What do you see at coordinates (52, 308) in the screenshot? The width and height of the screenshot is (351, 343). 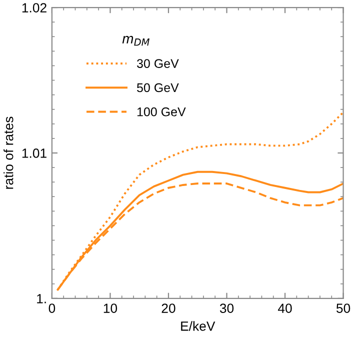 I see `x-tick-label: 0` at bounding box center [52, 308].